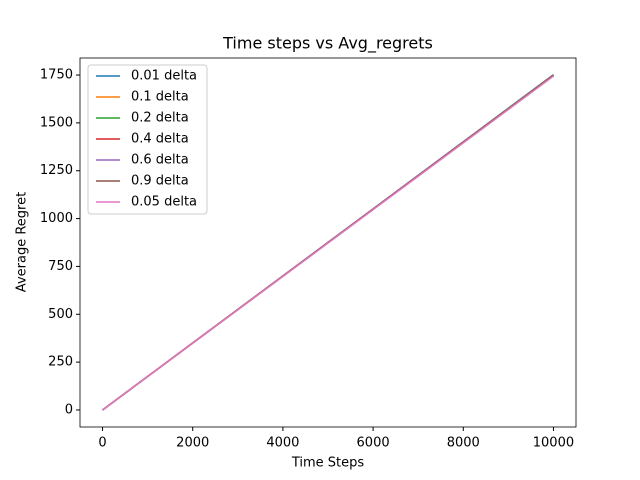  What do you see at coordinates (327, 44) in the screenshot?
I see `chart-title: Time steps vs Avg_regrets` at bounding box center [327, 44].